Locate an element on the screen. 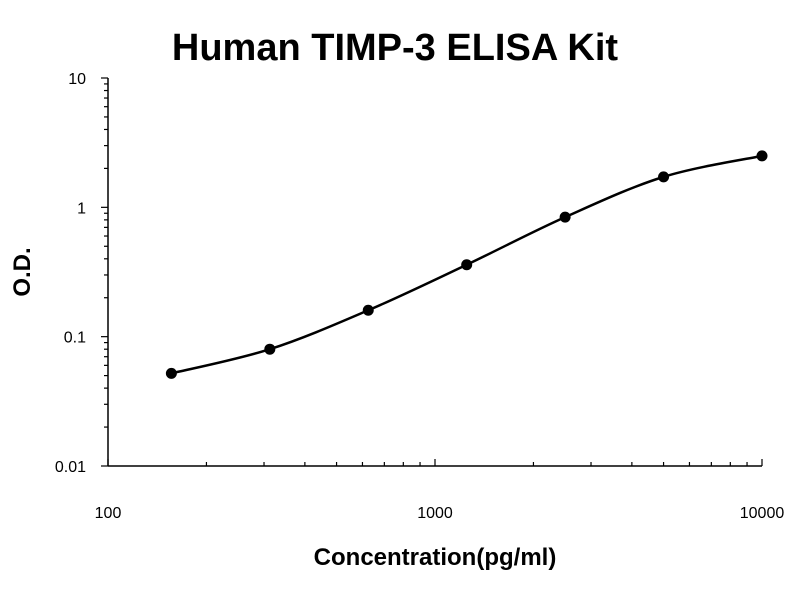  x-axis-title: Concentration(pg/ml) is located at coordinates (435, 557).